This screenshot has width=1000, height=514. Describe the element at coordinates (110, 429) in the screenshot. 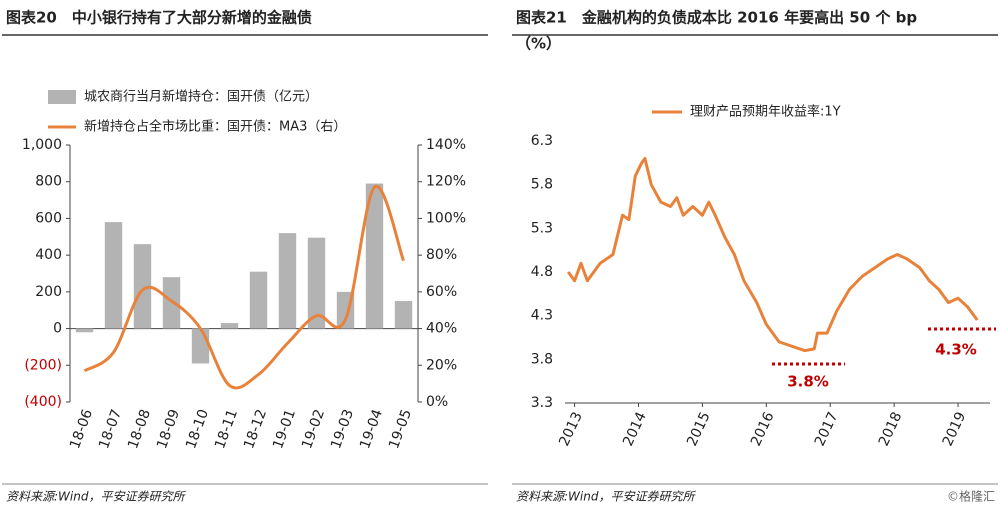

I see `x-tick-label: 18-07` at that location.